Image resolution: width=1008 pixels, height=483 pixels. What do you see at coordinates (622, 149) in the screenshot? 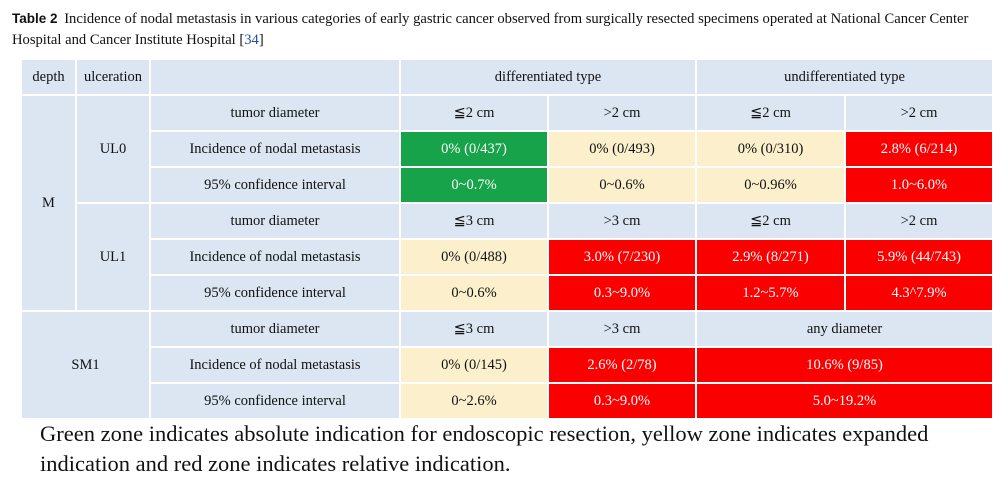
I see `table-cell-yellow: 0% (0/493)` at bounding box center [622, 149].